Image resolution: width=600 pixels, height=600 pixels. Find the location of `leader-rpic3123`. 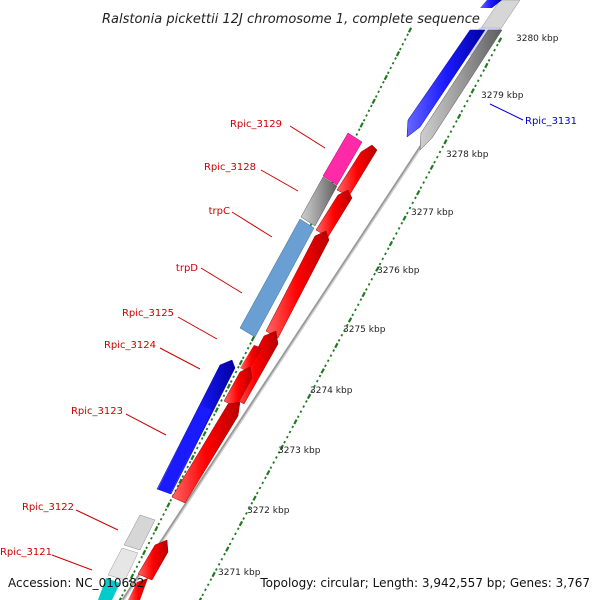

leader-rpic3123 is located at coordinates (146, 424).